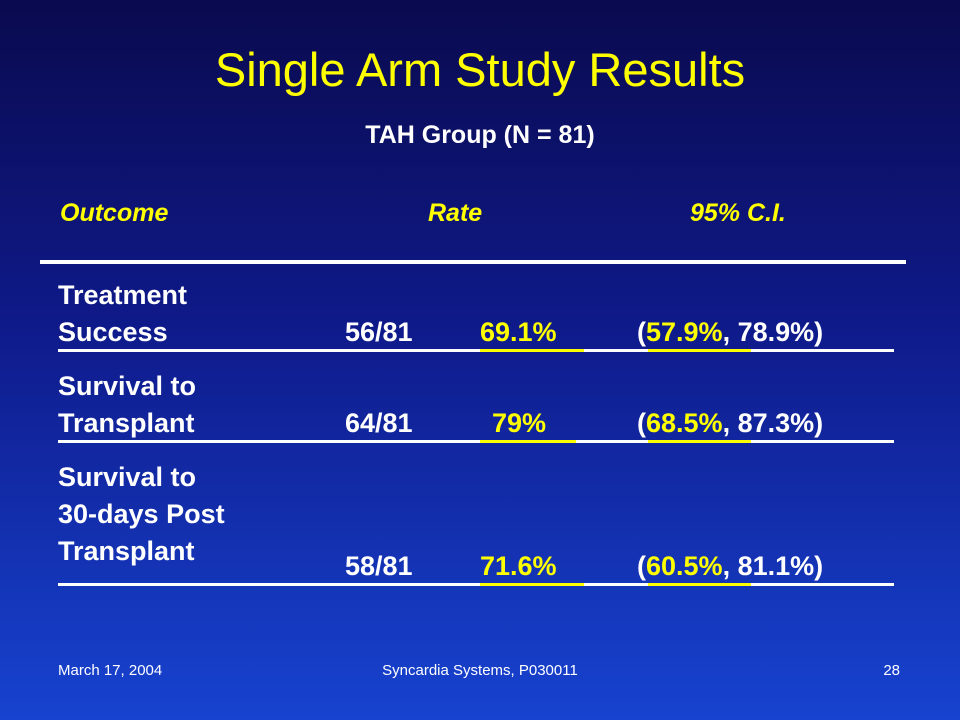 This screenshot has height=720, width=960. Describe the element at coordinates (518, 332) in the screenshot. I see `row-rate: 69.1%` at that location.